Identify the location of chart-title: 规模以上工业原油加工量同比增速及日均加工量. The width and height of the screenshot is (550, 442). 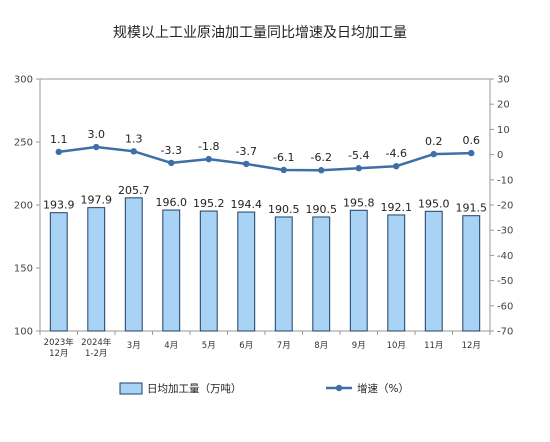
(260, 33).